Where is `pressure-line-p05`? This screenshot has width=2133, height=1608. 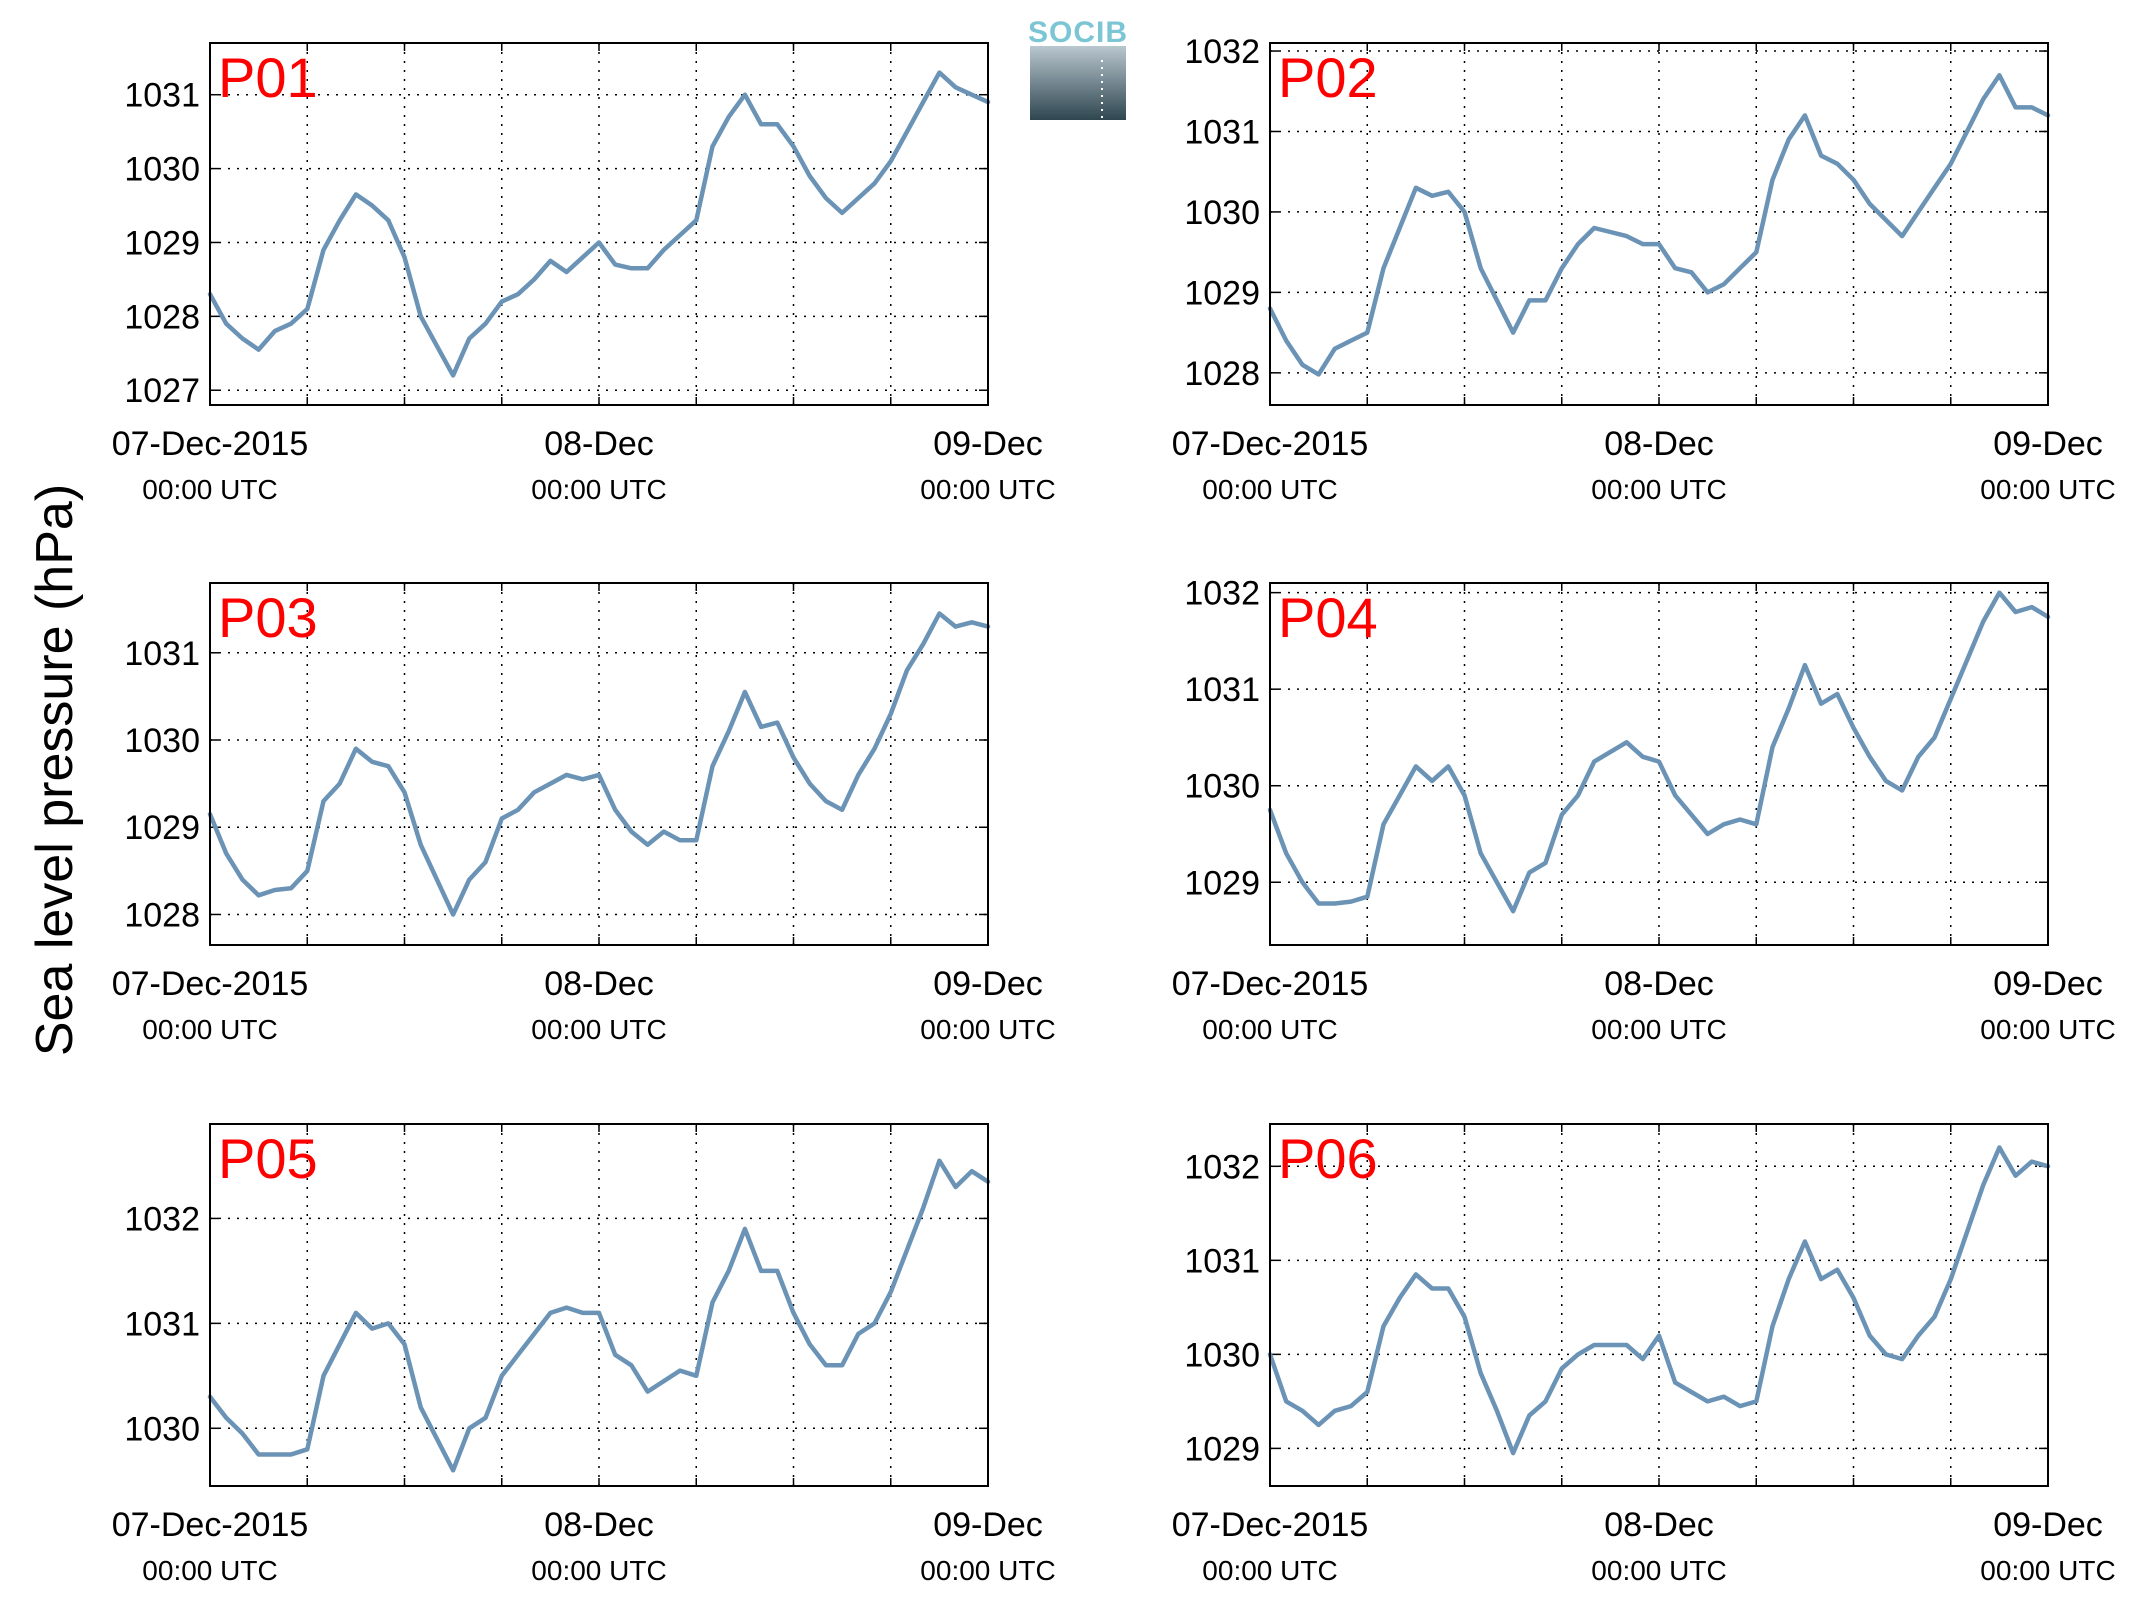 pressure-line-p05 is located at coordinates (599, 1315).